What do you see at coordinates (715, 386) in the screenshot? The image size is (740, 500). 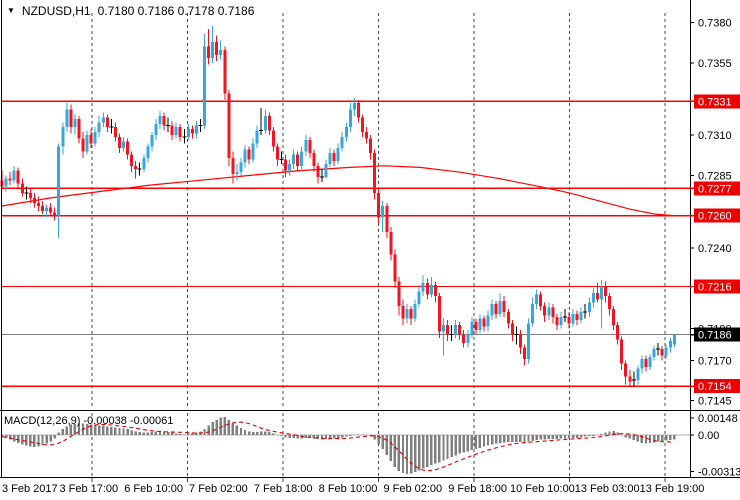 I see `price-badge-level: 0.7154` at bounding box center [715, 386].